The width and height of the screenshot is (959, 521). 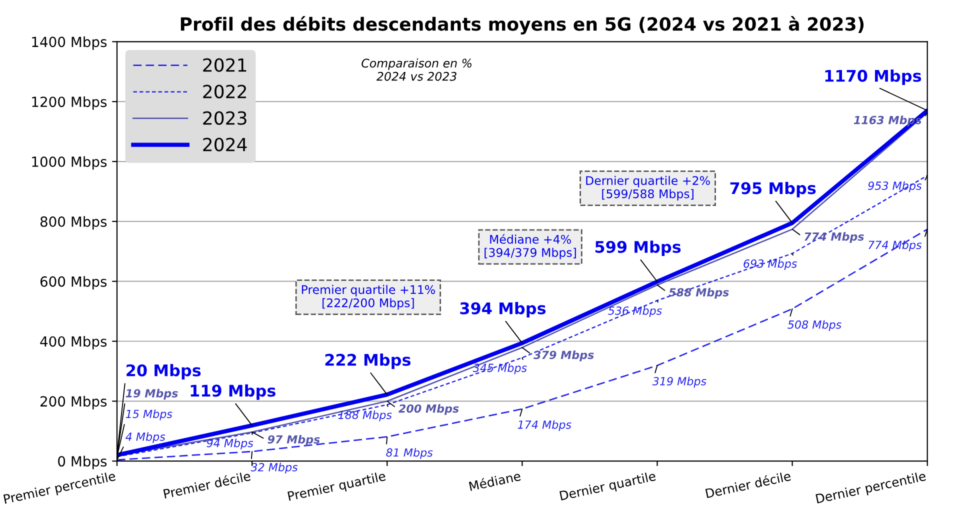 I want to click on y-tick-label: 1200 Mbps, so click(x=69, y=103).